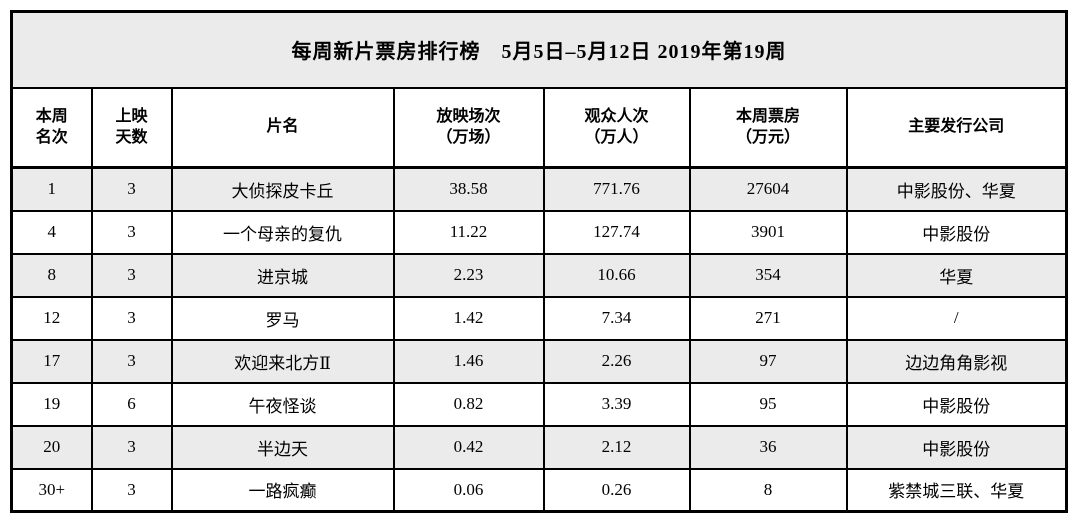 The image size is (1075, 531). I want to click on cell-film-name: 大侦探皮卡丘, so click(282, 189).